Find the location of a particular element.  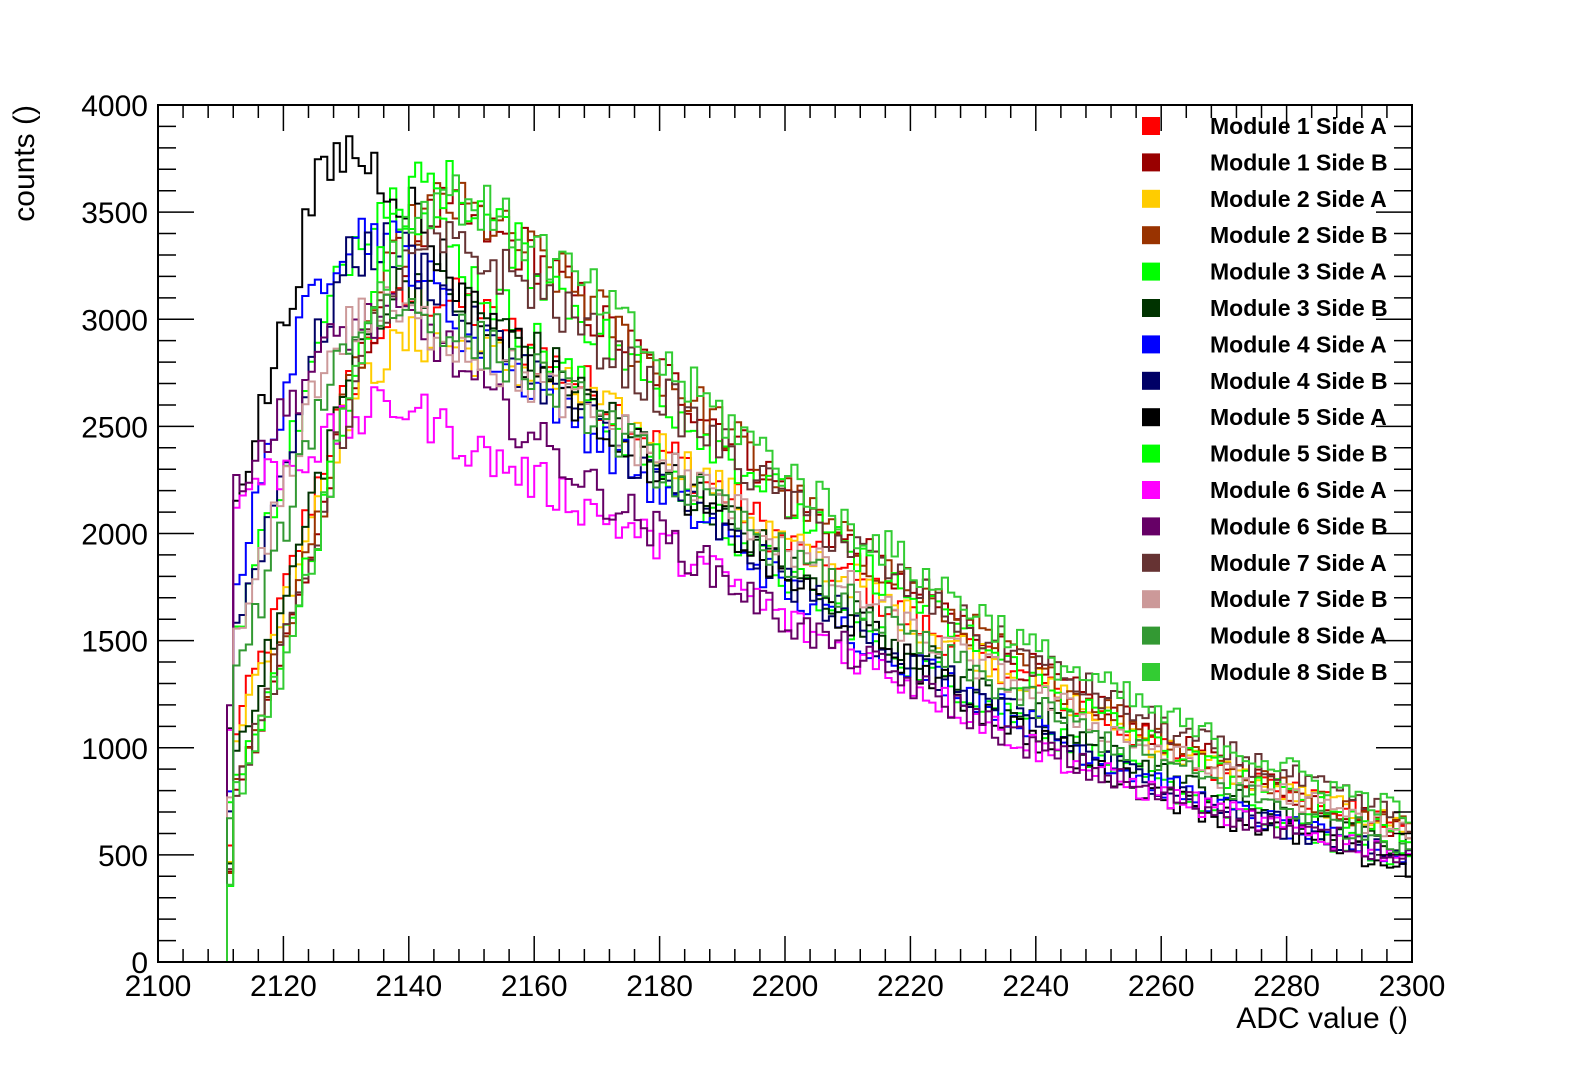

legend-label: Module 4 Side A is located at coordinates (1298, 344).